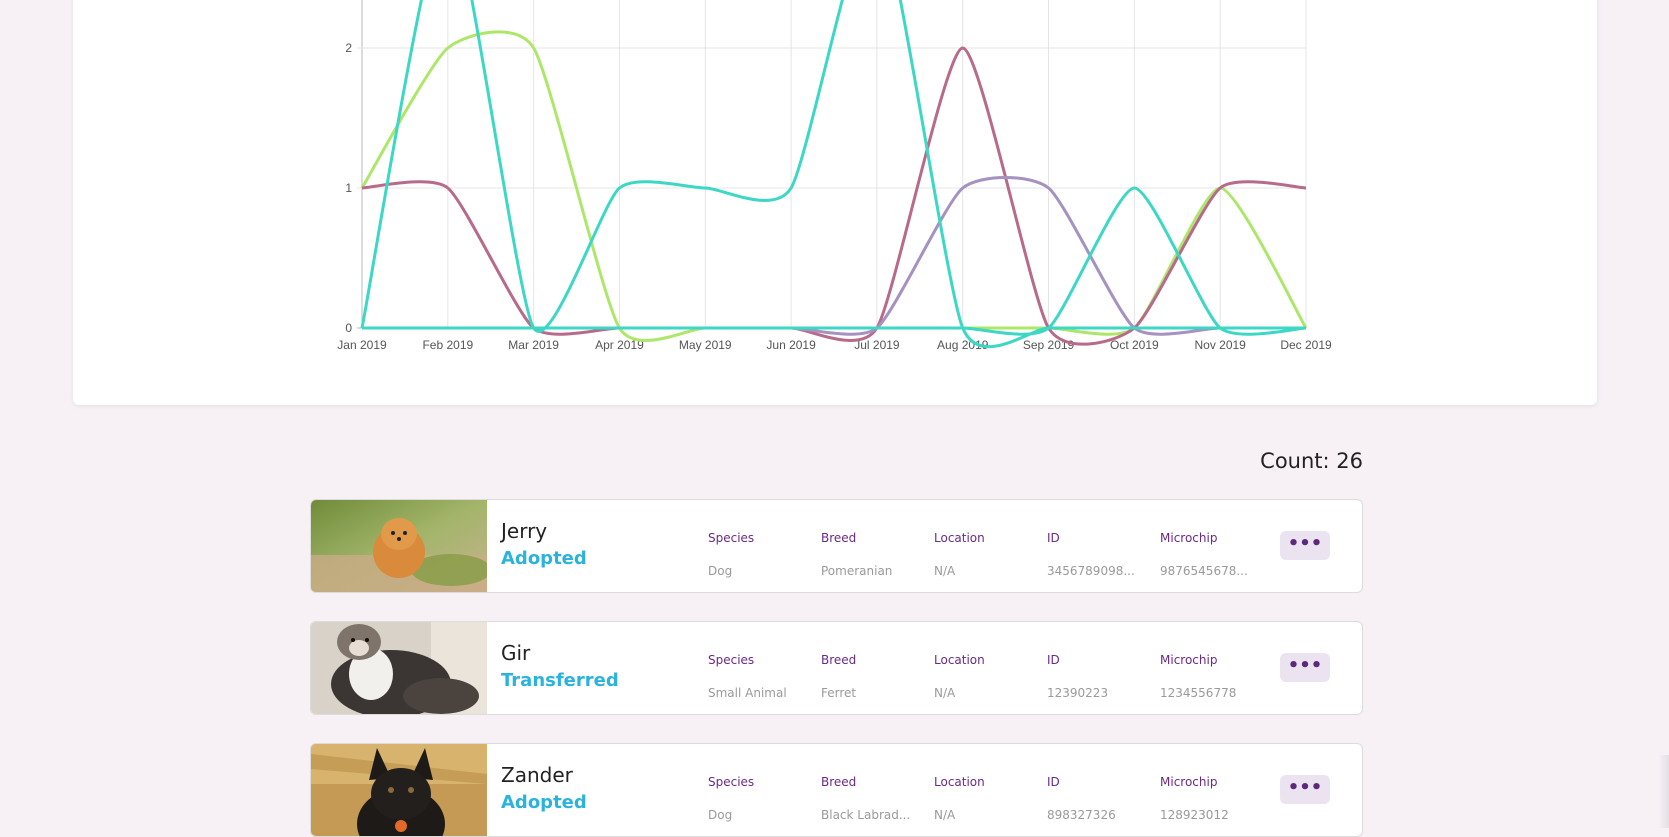 This screenshot has height=837, width=1669. What do you see at coordinates (348, 328) in the screenshot?
I see `y-tick-label: 0` at bounding box center [348, 328].